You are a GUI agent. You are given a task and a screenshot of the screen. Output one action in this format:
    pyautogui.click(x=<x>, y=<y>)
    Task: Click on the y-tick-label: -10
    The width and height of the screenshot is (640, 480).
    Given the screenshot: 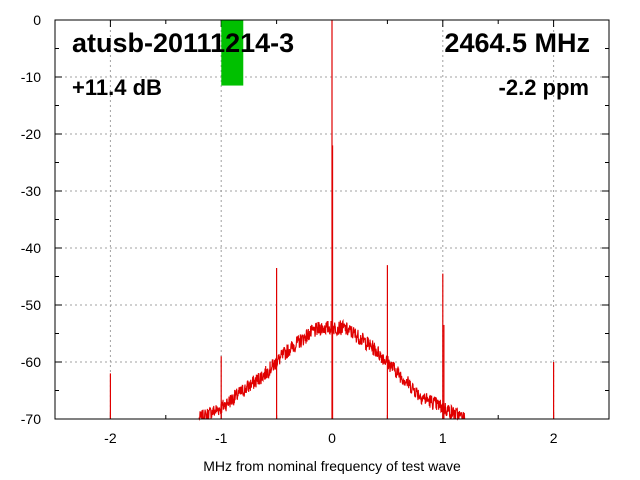 What is the action you would take?
    pyautogui.click(x=31, y=77)
    